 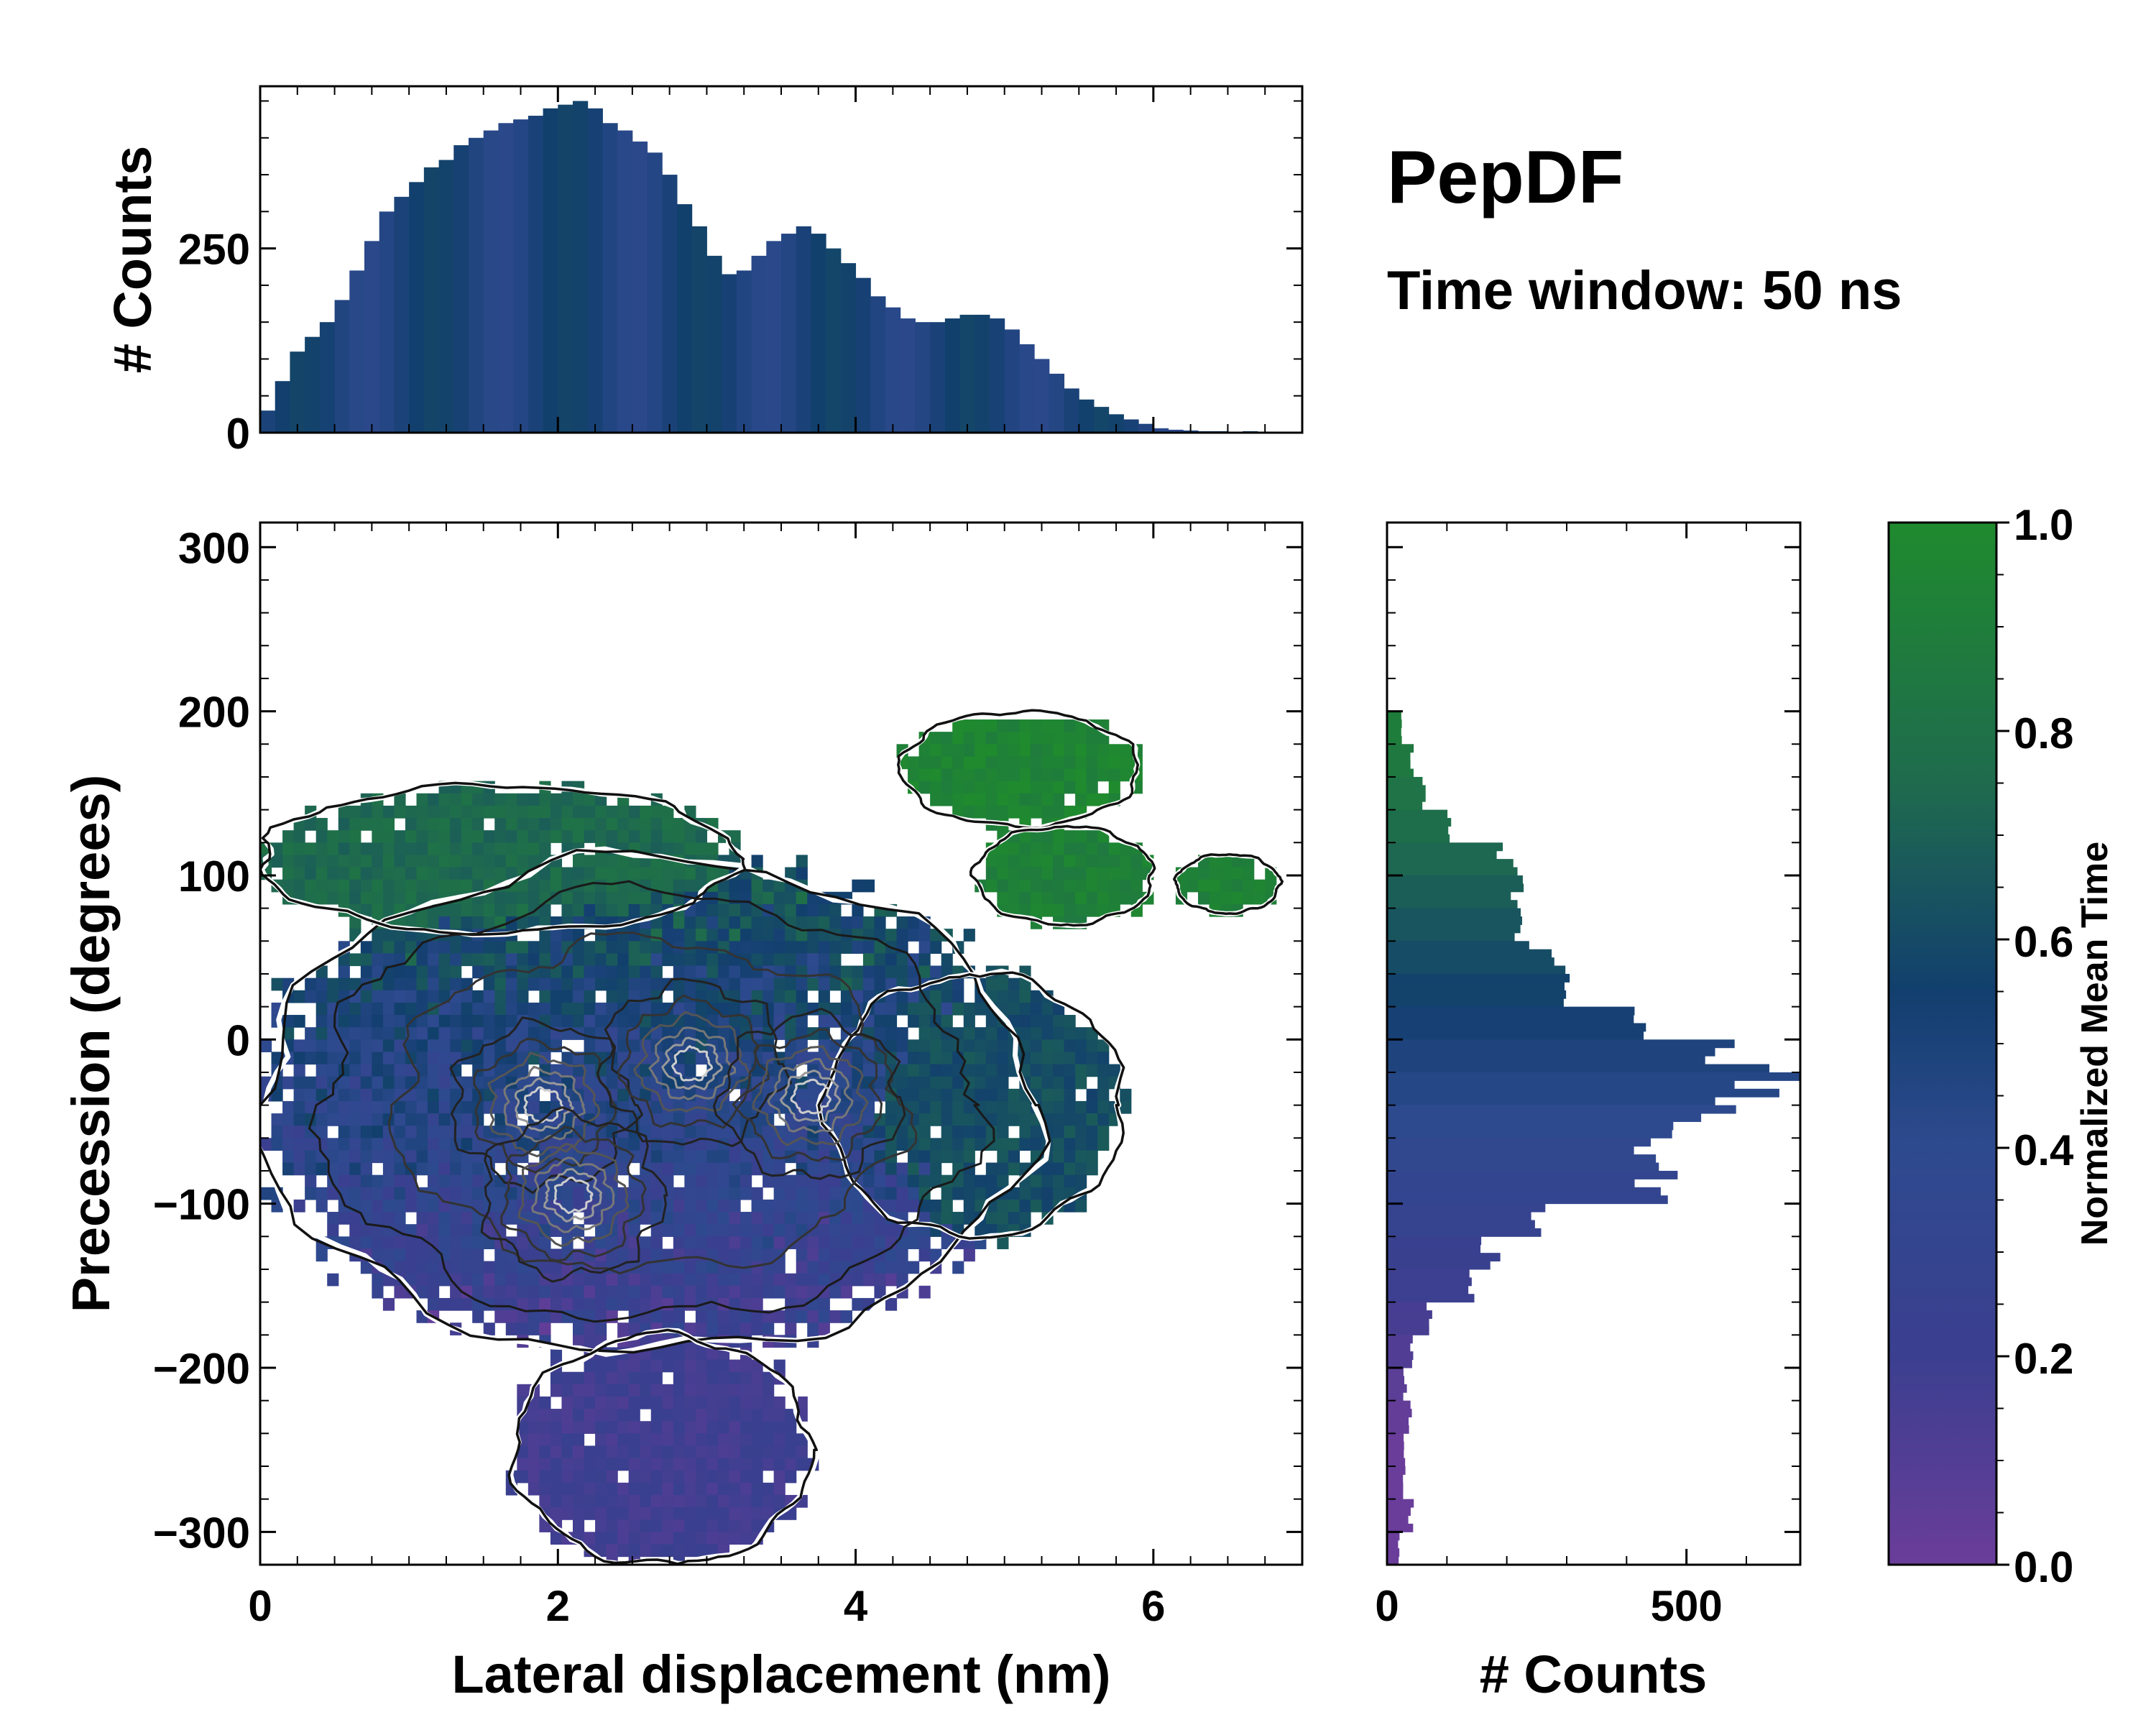 What do you see at coordinates (1943, 1043) in the screenshot?
I see `colorbar-gradient` at bounding box center [1943, 1043].